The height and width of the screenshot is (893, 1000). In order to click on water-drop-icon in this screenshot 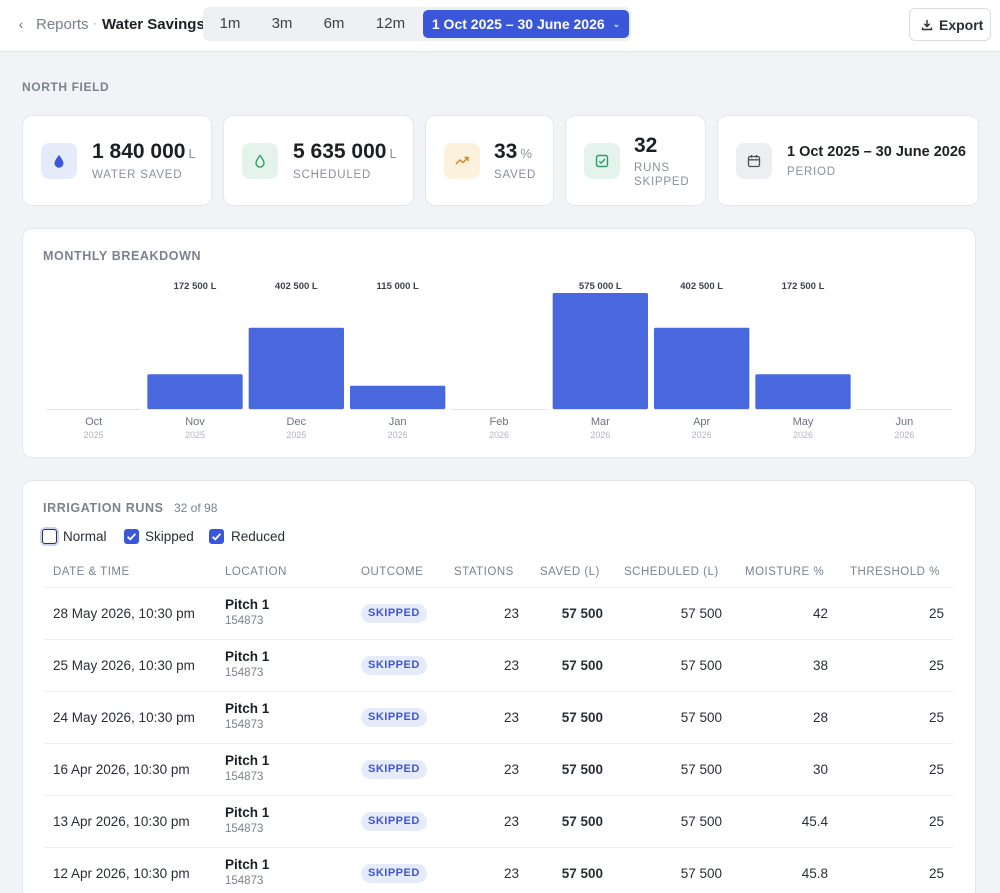, I will do `click(59, 161)`.